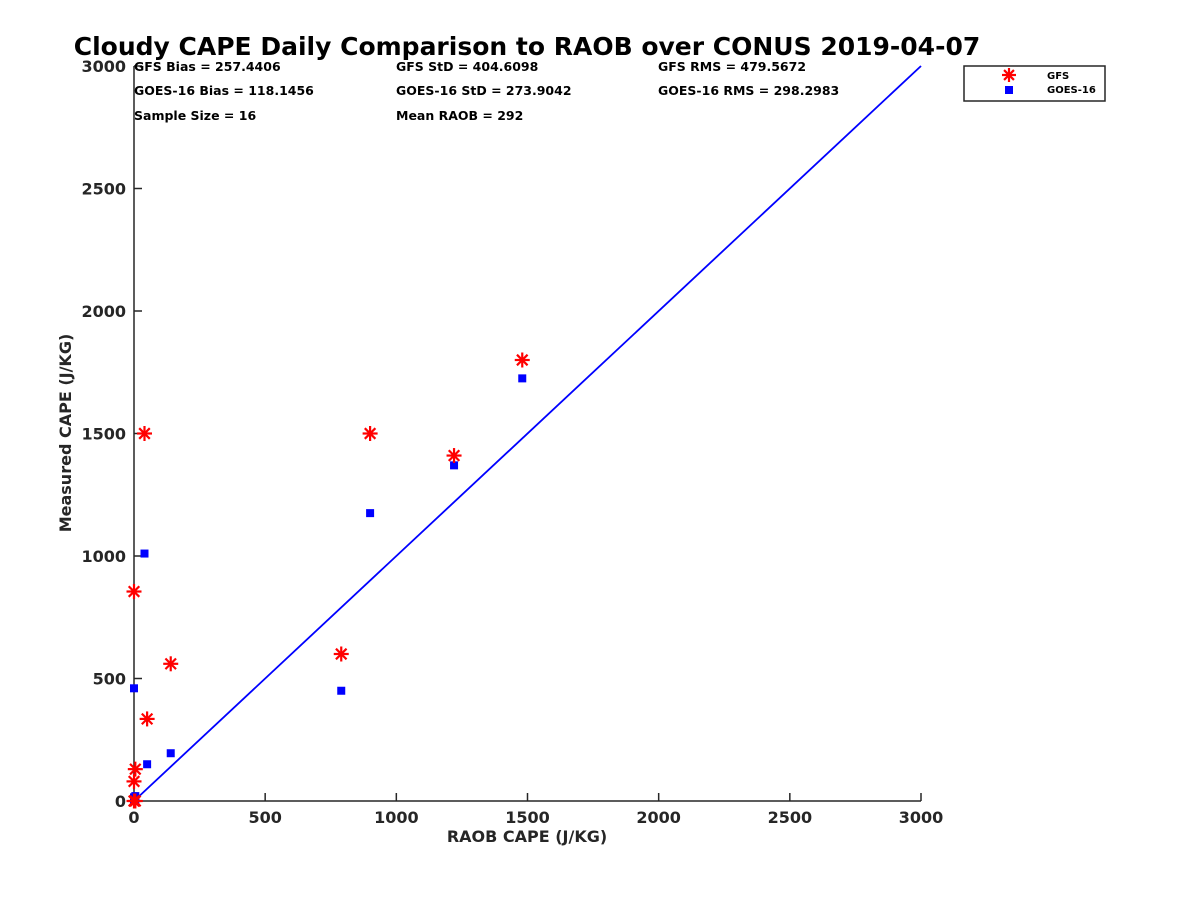 The height and width of the screenshot is (900, 1200). I want to click on legend-box, so click(1034, 83).